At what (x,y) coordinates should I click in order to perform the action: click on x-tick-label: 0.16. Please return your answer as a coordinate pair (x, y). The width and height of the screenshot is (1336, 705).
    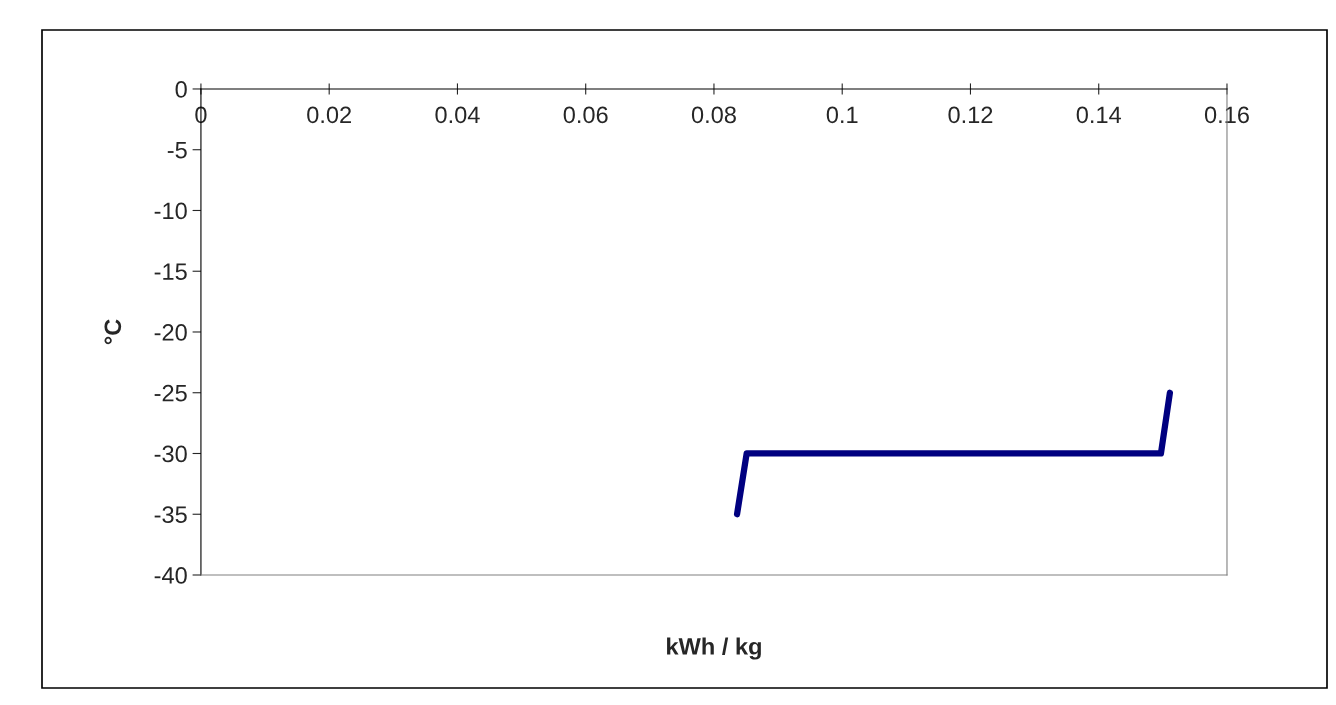
    Looking at the image, I should click on (1226, 115).